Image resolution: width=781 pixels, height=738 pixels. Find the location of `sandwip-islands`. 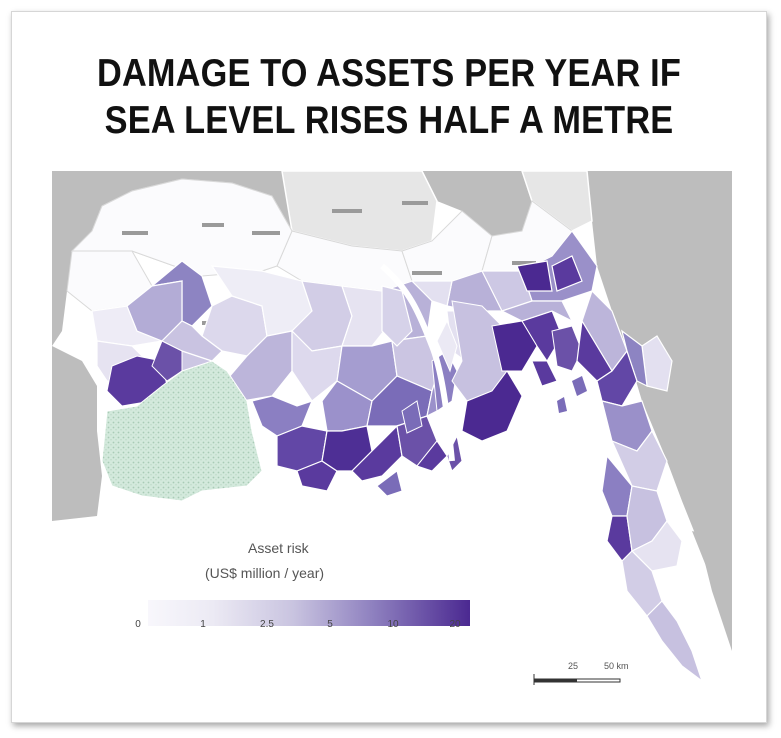

sandwip-islands is located at coordinates (572, 394).